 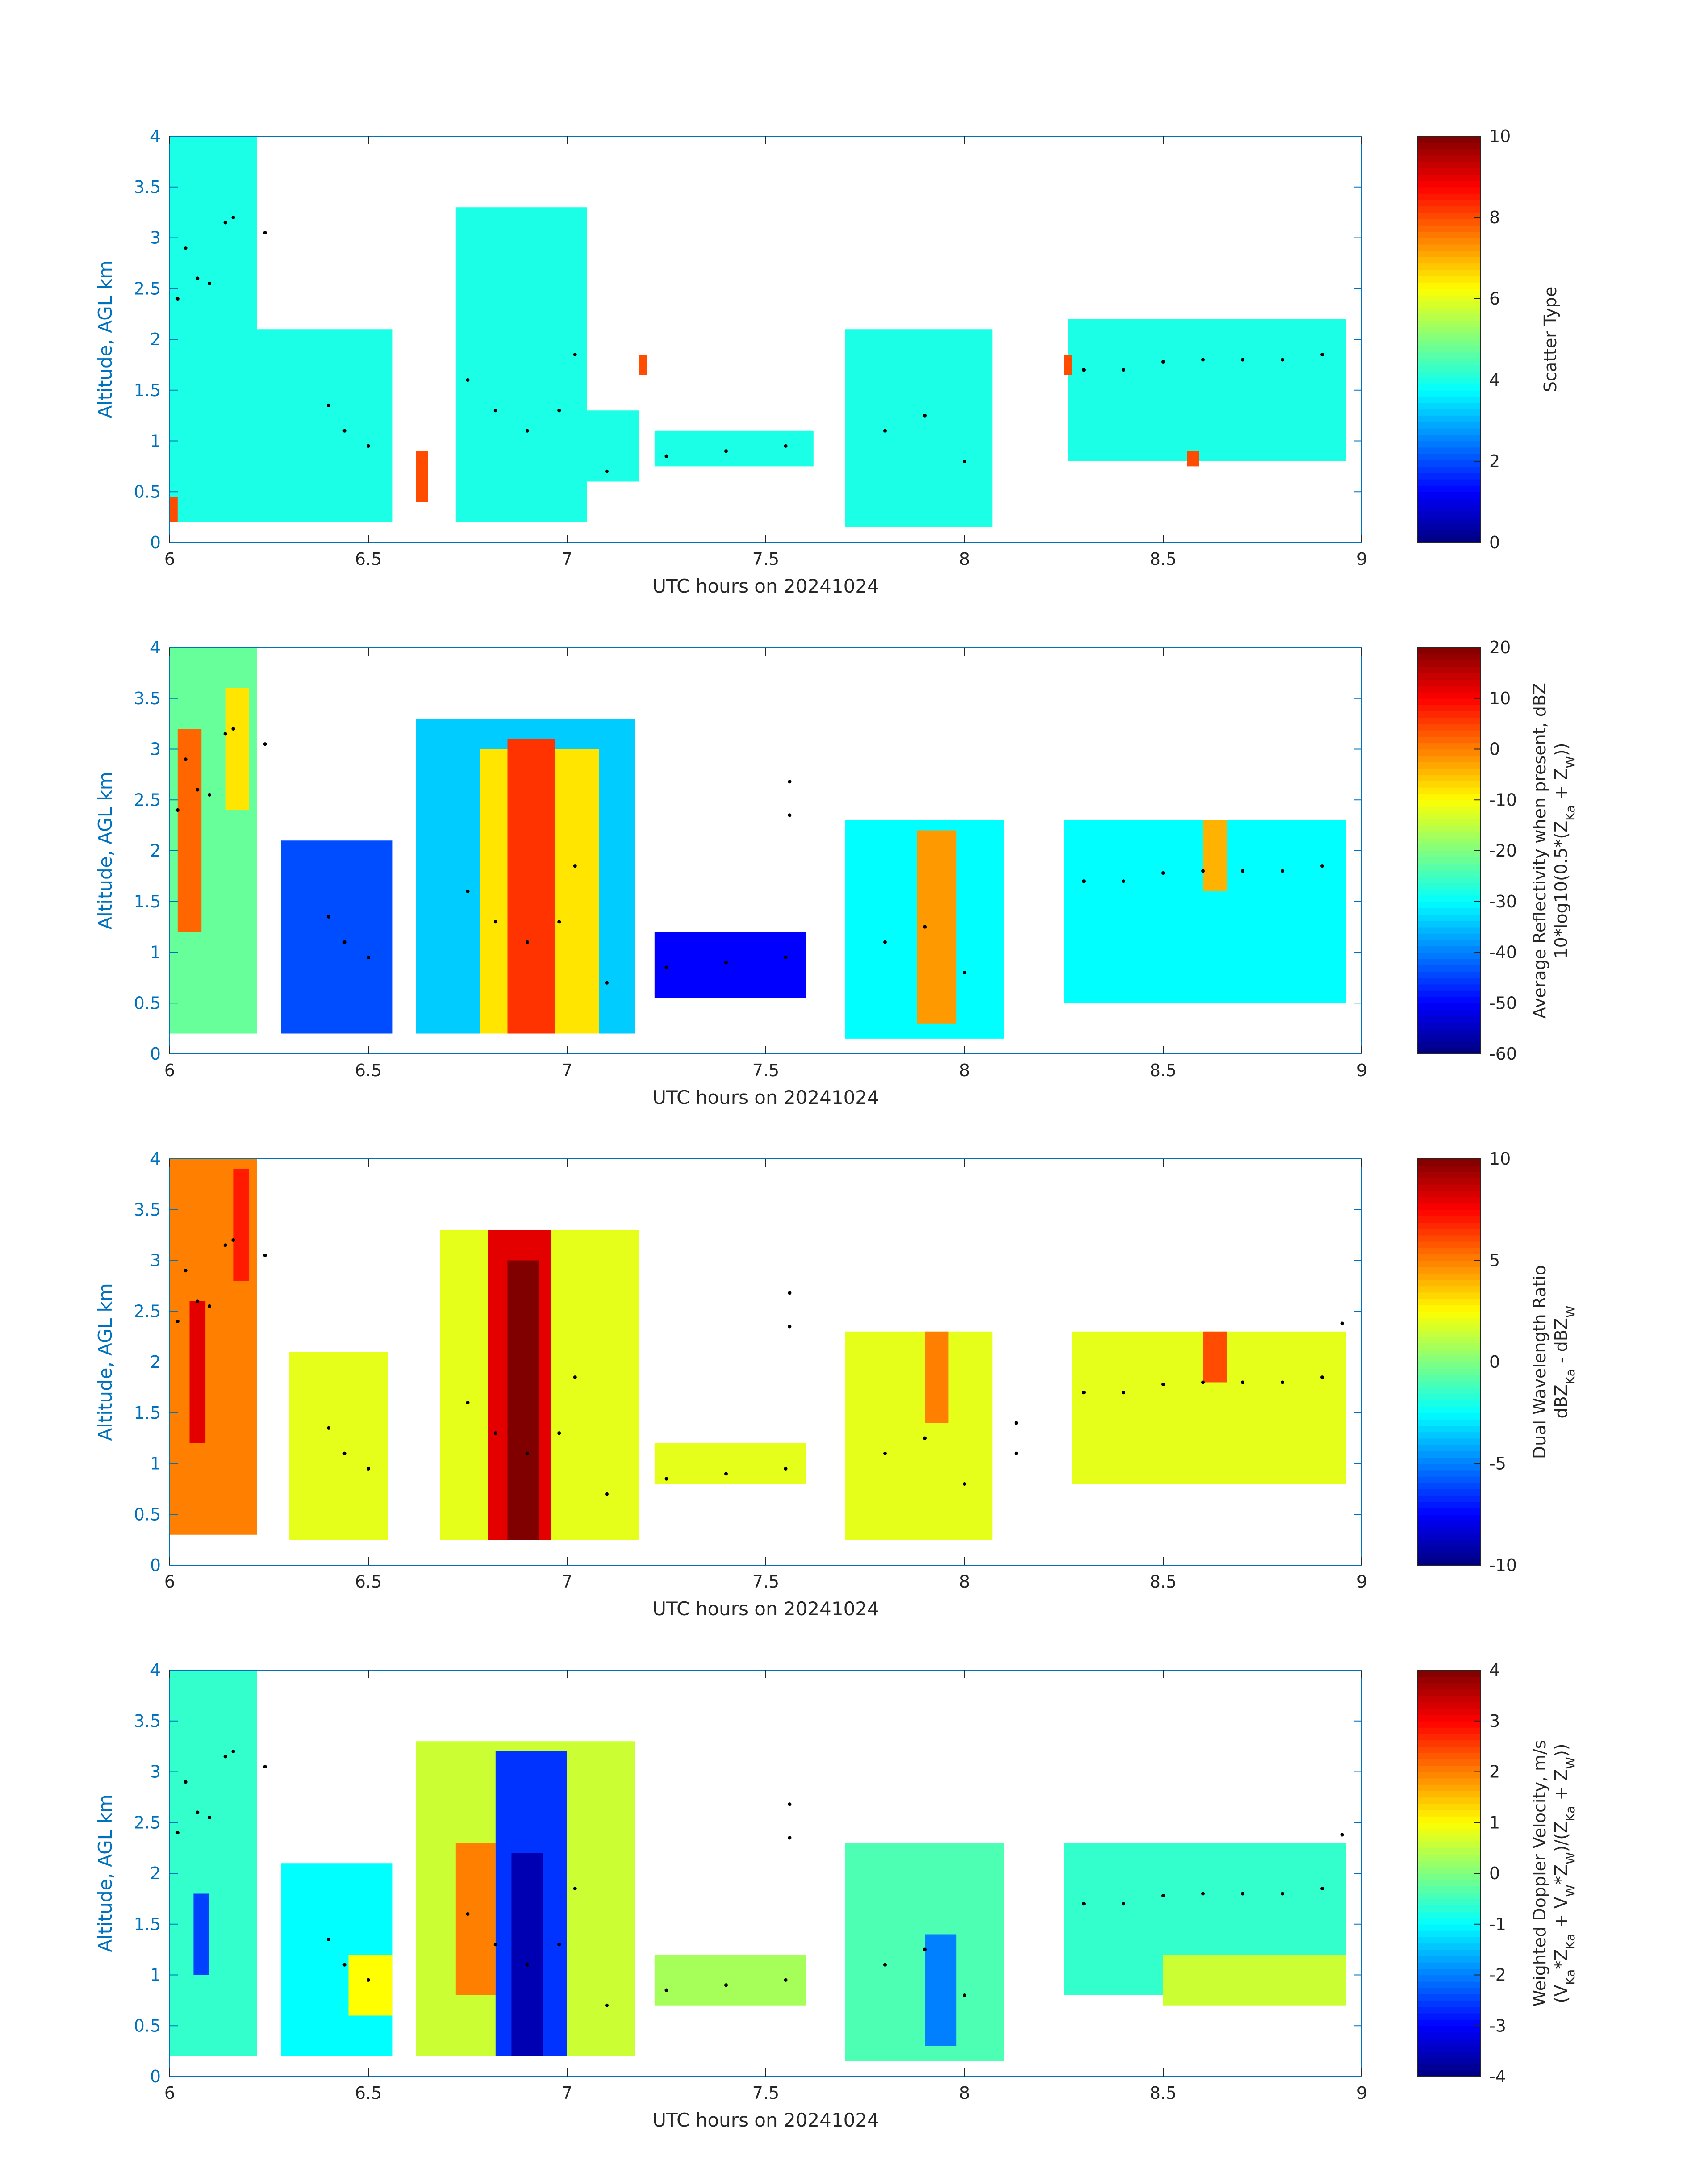 What do you see at coordinates (147, 1413) in the screenshot?
I see `y-tick-label: 1.5` at bounding box center [147, 1413].